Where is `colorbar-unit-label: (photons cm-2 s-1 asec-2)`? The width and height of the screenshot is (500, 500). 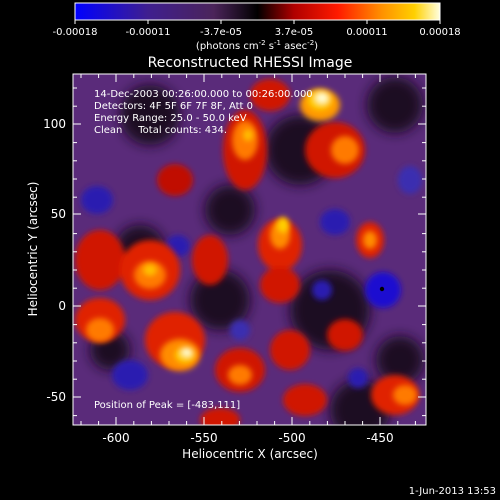
colorbar-unit-label: (photons cm-2 s-1 asec-2) is located at coordinates (257, 45).